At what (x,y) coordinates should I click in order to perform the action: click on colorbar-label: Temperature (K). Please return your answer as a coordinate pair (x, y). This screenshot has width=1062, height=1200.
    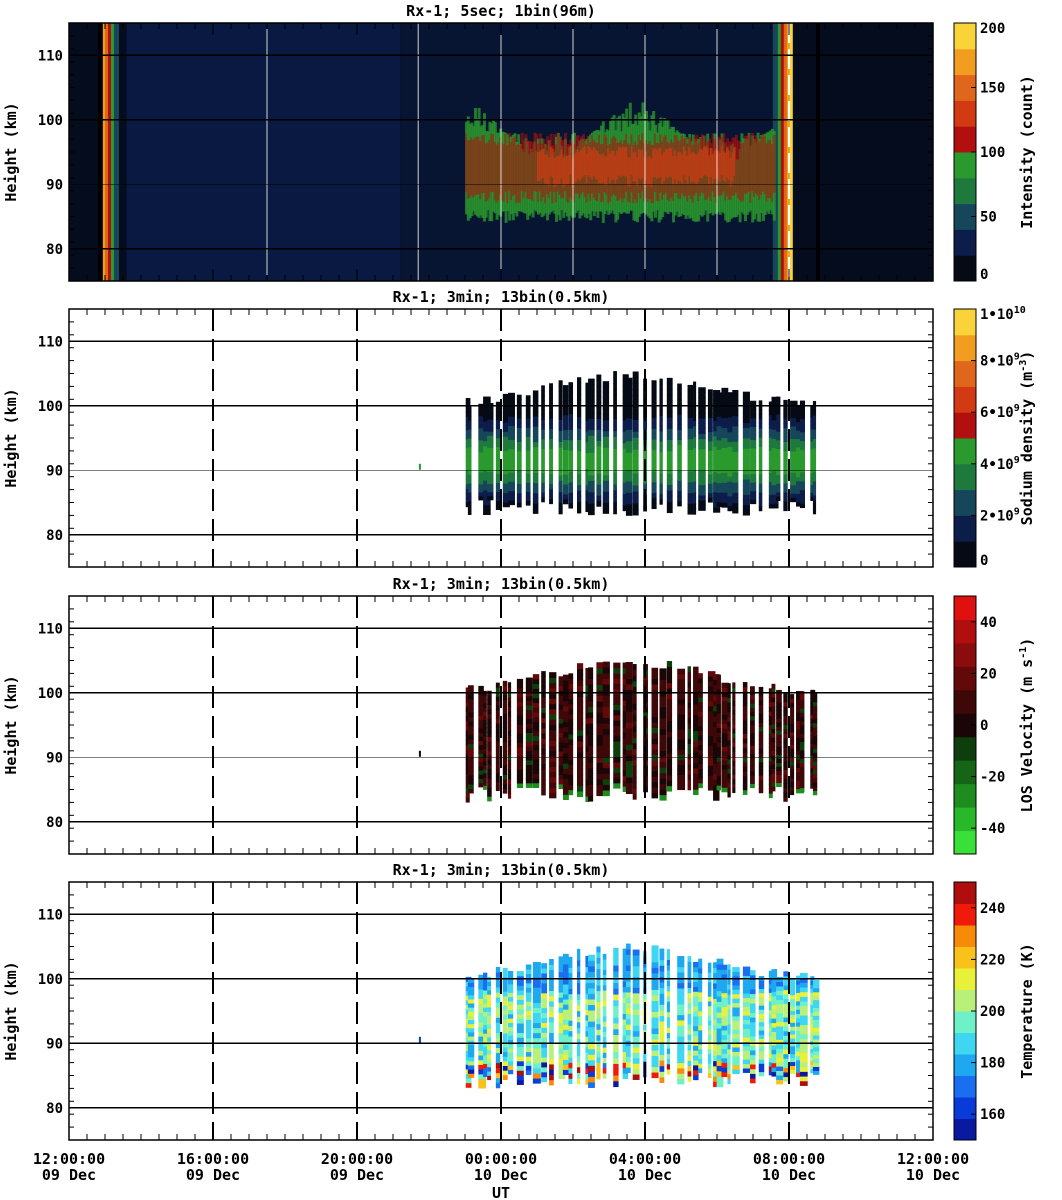
    Looking at the image, I should click on (1027, 1010).